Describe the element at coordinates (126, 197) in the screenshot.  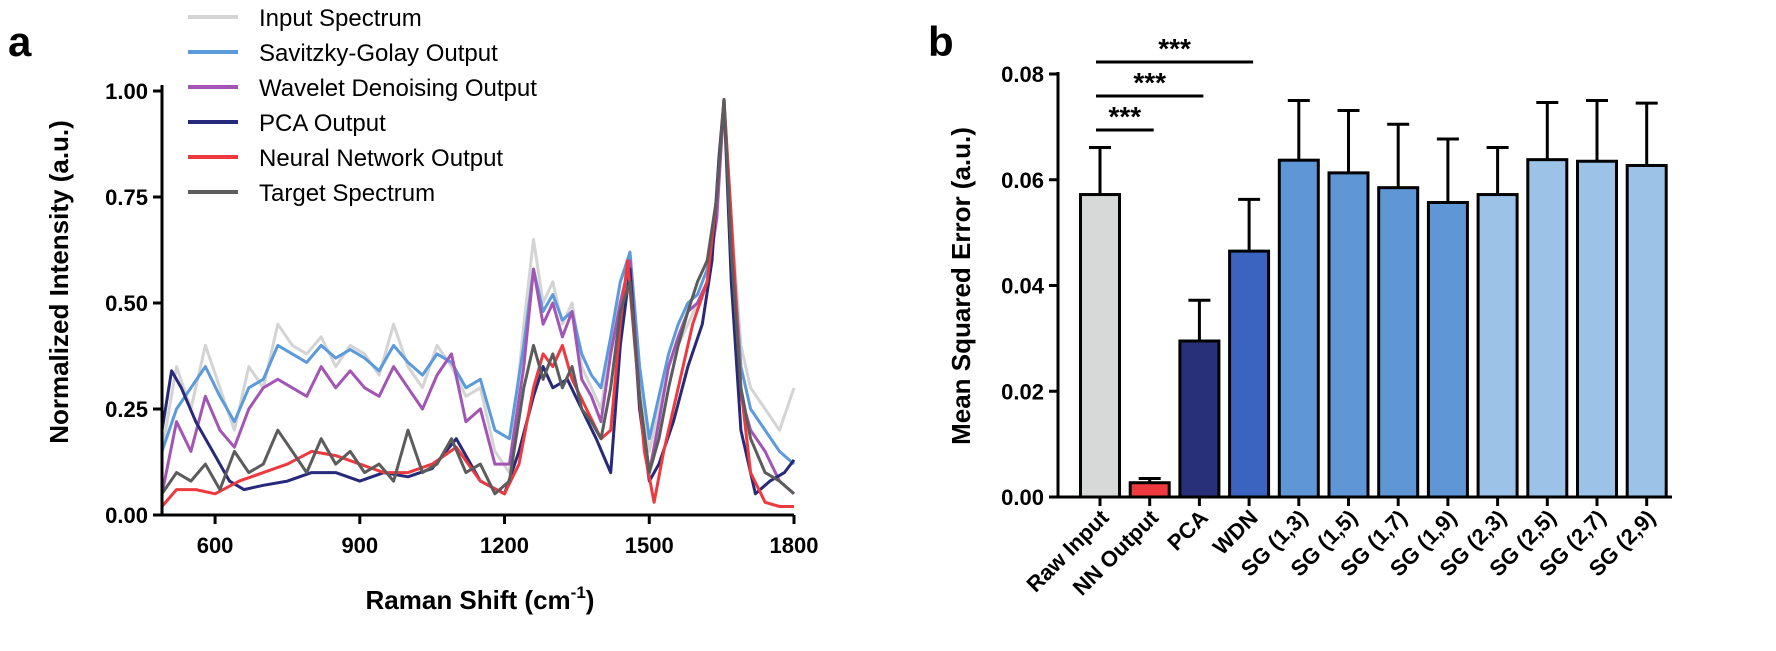
I see `y-tick-label: 0.75` at that location.